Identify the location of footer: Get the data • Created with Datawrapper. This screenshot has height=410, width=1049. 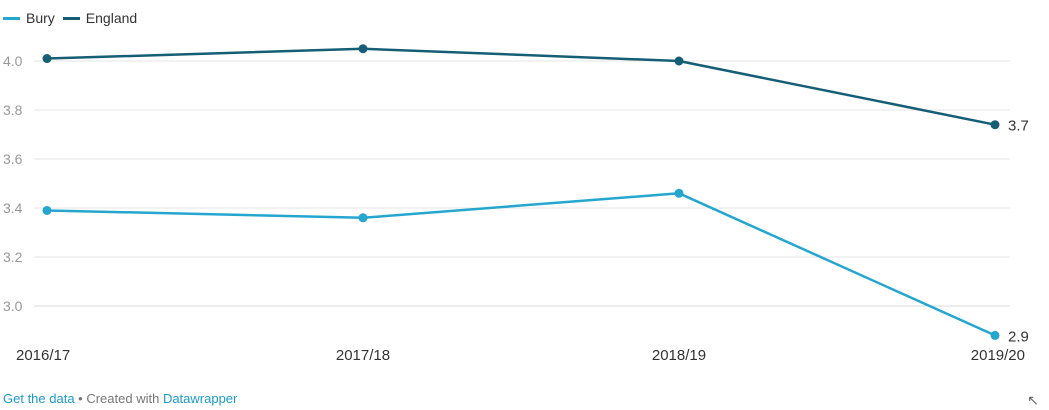
(120, 398).